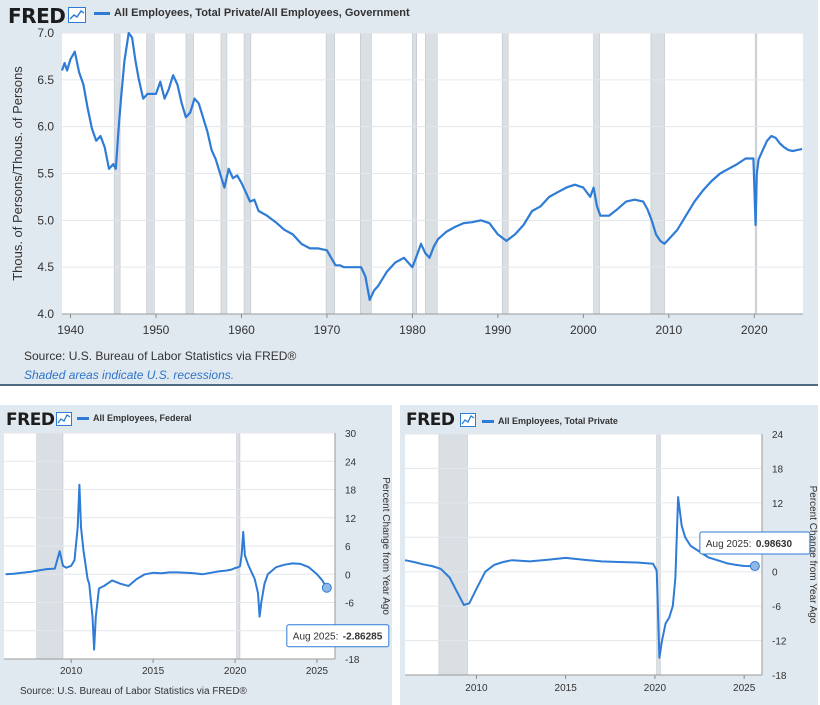  I want to click on y-tick-label: 4.0, so click(45, 314).